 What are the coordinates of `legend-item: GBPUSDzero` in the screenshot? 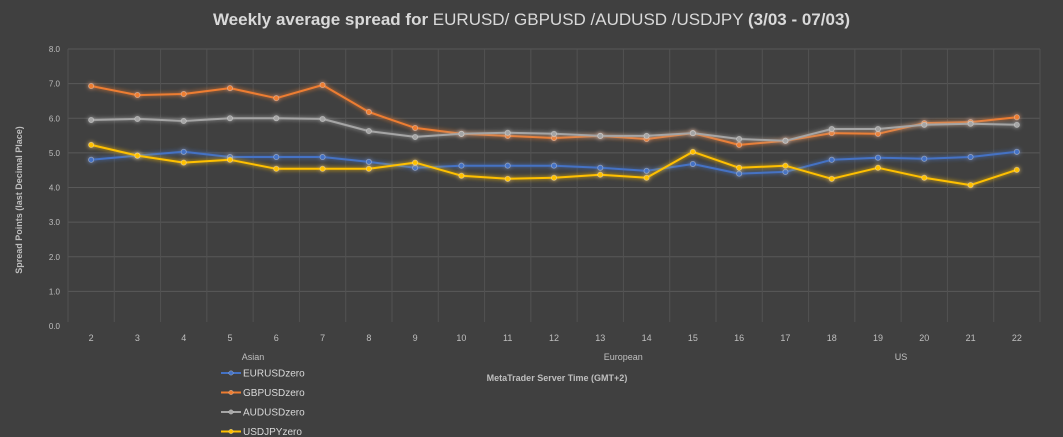 It's located at (263, 393).